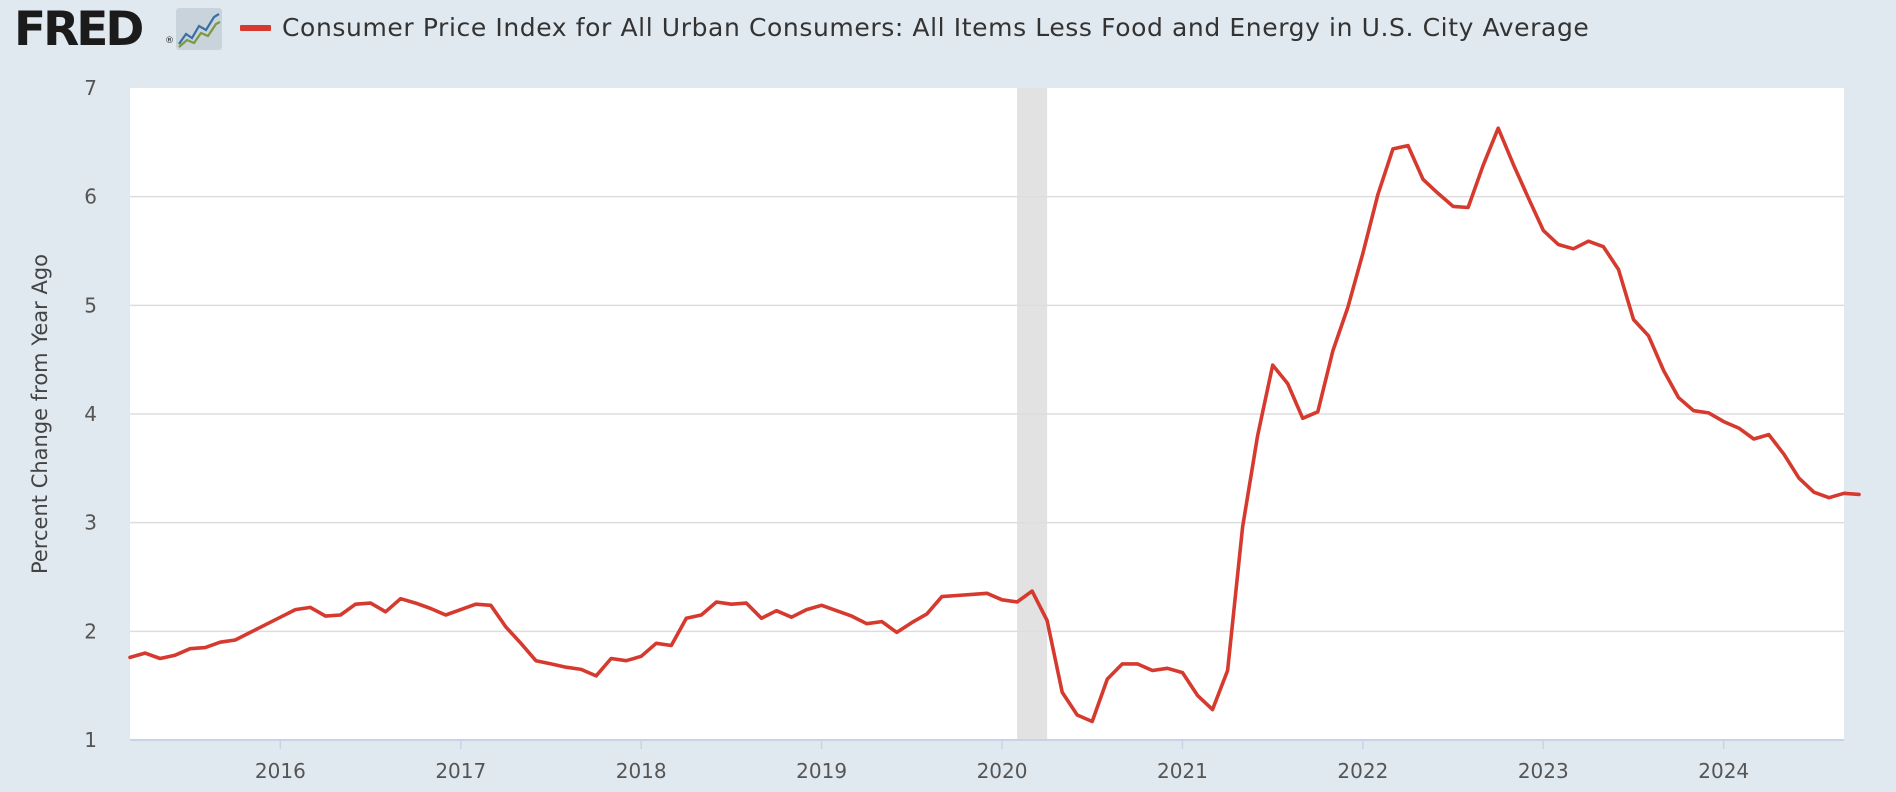 This screenshot has width=1896, height=792. Describe the element at coordinates (90, 197) in the screenshot. I see `y-tick-label: 6` at that location.